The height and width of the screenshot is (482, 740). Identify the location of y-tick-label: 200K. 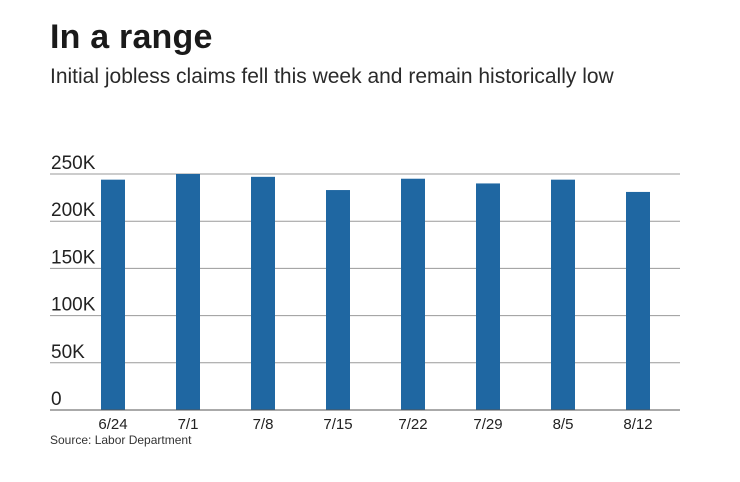
(73, 210).